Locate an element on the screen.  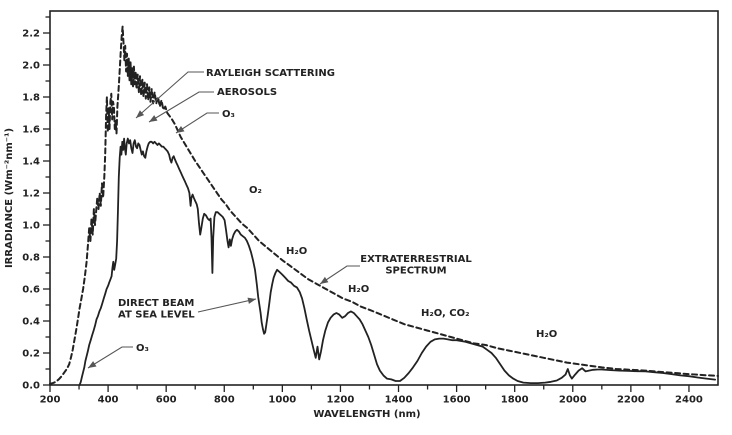
x-axis-tick-label: 2400 is located at coordinates (689, 400).